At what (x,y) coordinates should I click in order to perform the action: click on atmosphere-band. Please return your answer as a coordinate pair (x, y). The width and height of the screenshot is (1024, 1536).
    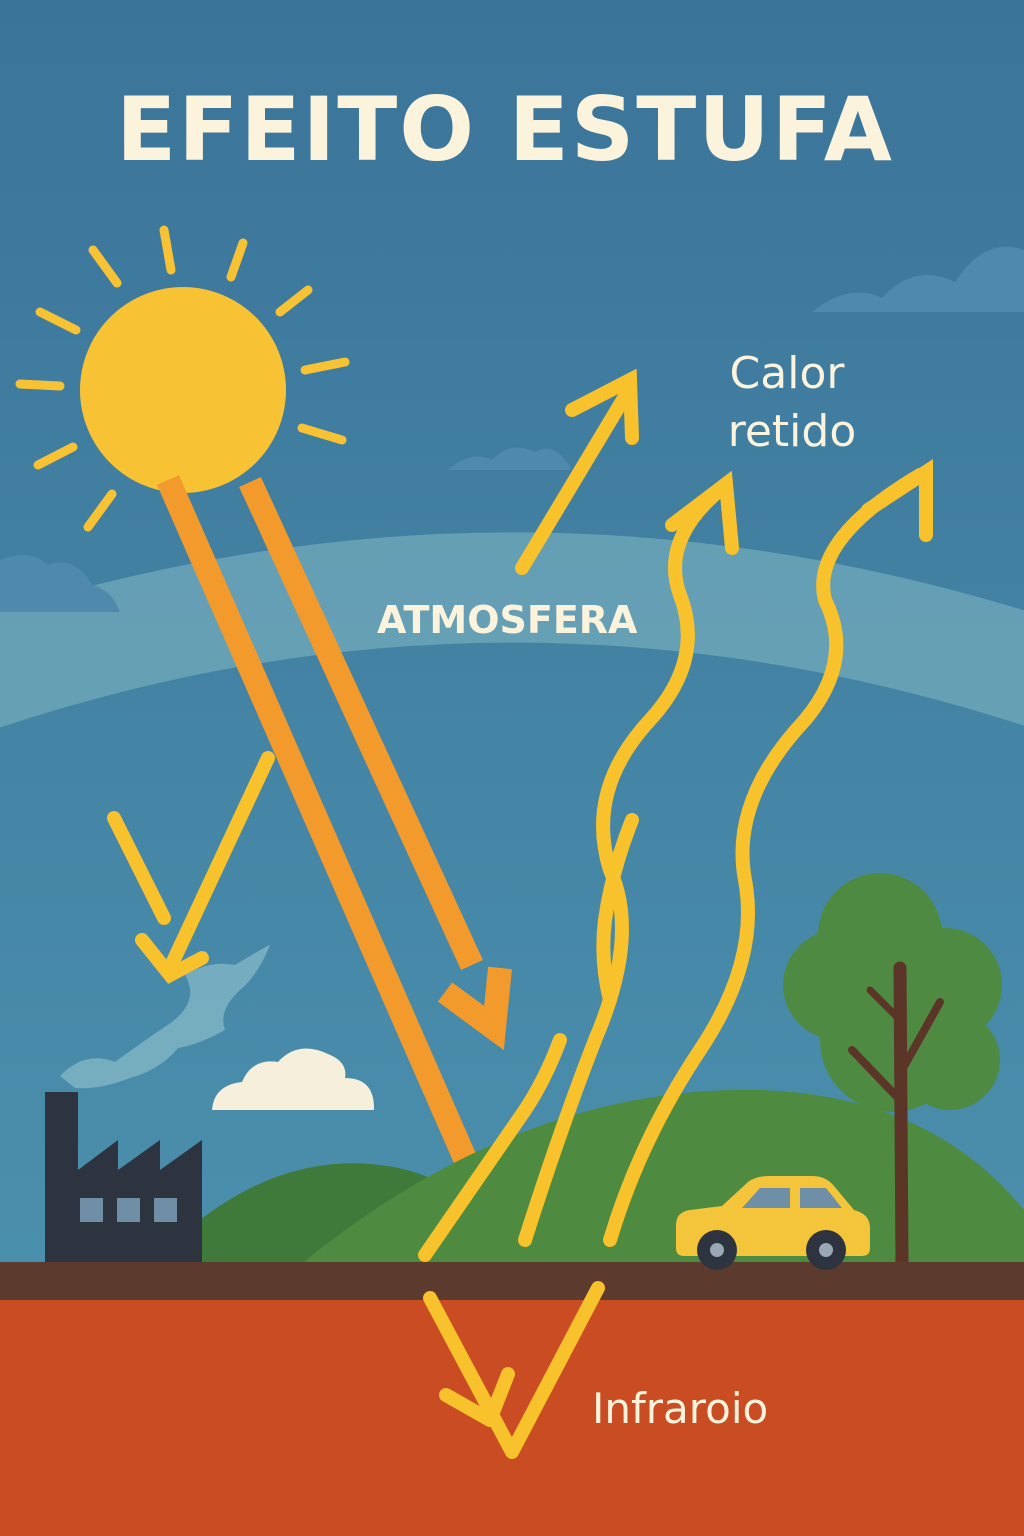
    Looking at the image, I should click on (512, 630).